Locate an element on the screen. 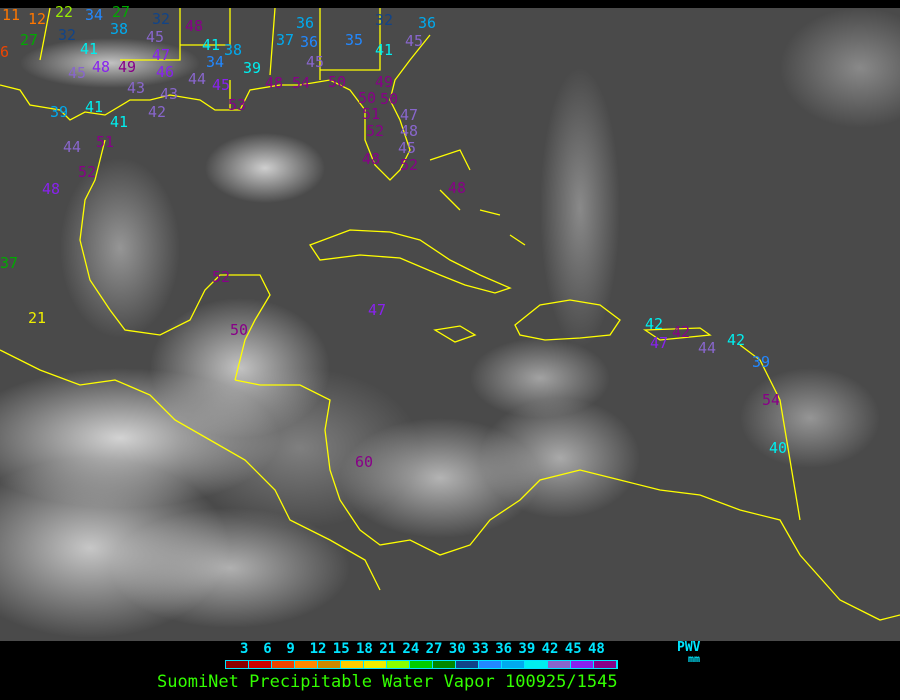 The image size is (900, 700). legend-tick: 6 is located at coordinates (267, 649).